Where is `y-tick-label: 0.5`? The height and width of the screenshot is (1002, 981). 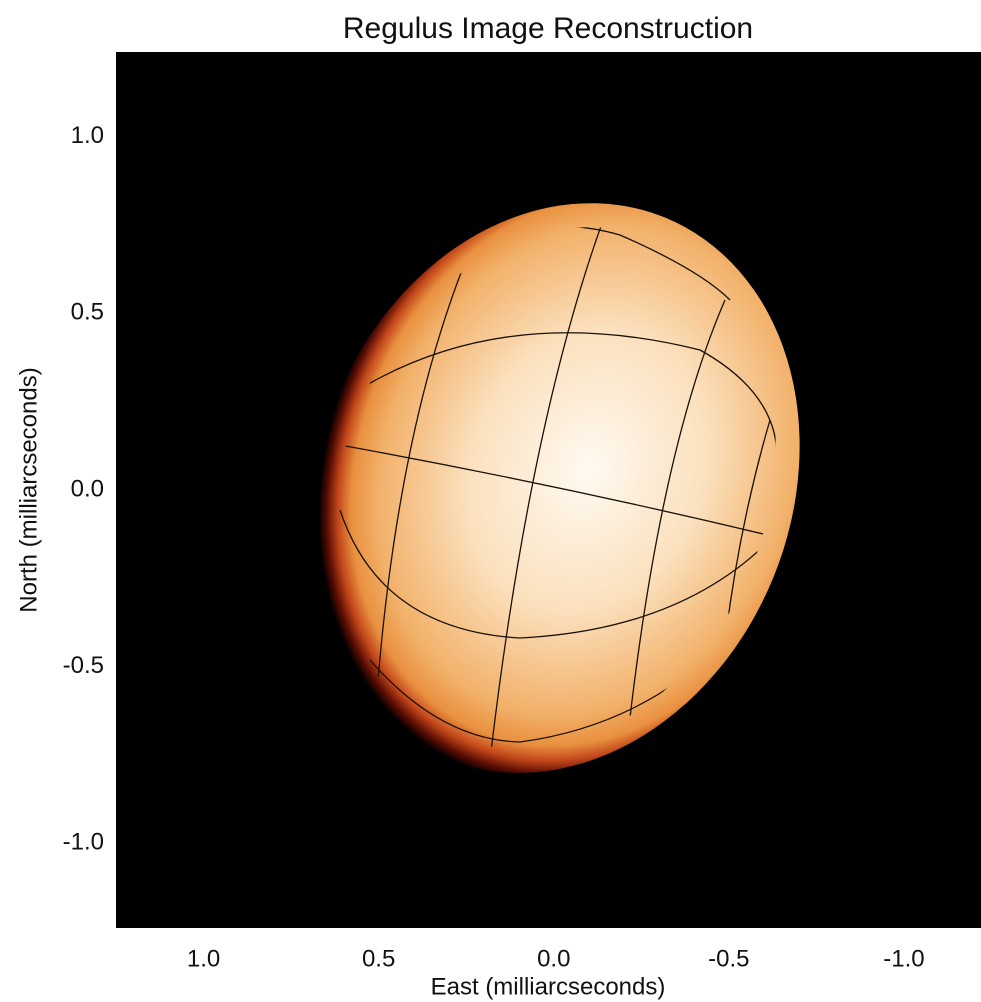 y-tick-label: 0.5 is located at coordinates (87, 312).